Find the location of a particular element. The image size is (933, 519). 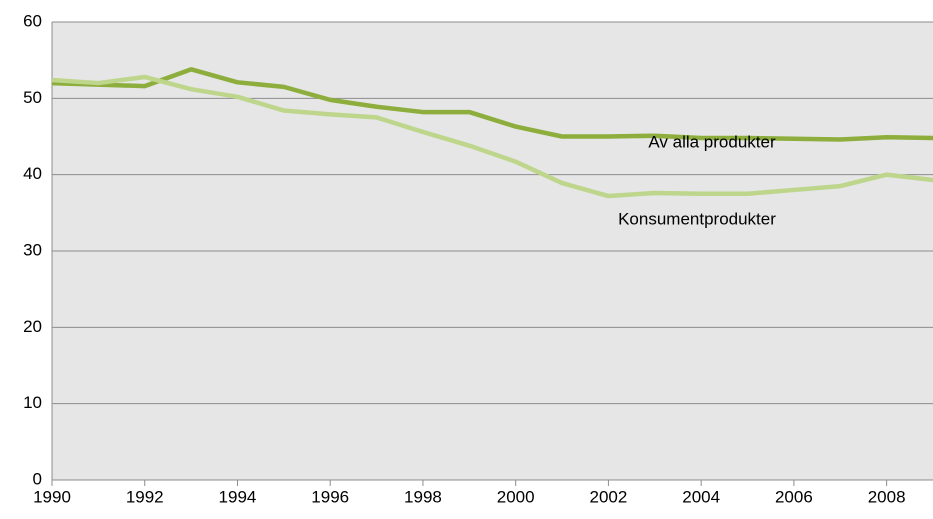

y-tick-label: 20 is located at coordinates (32, 326).